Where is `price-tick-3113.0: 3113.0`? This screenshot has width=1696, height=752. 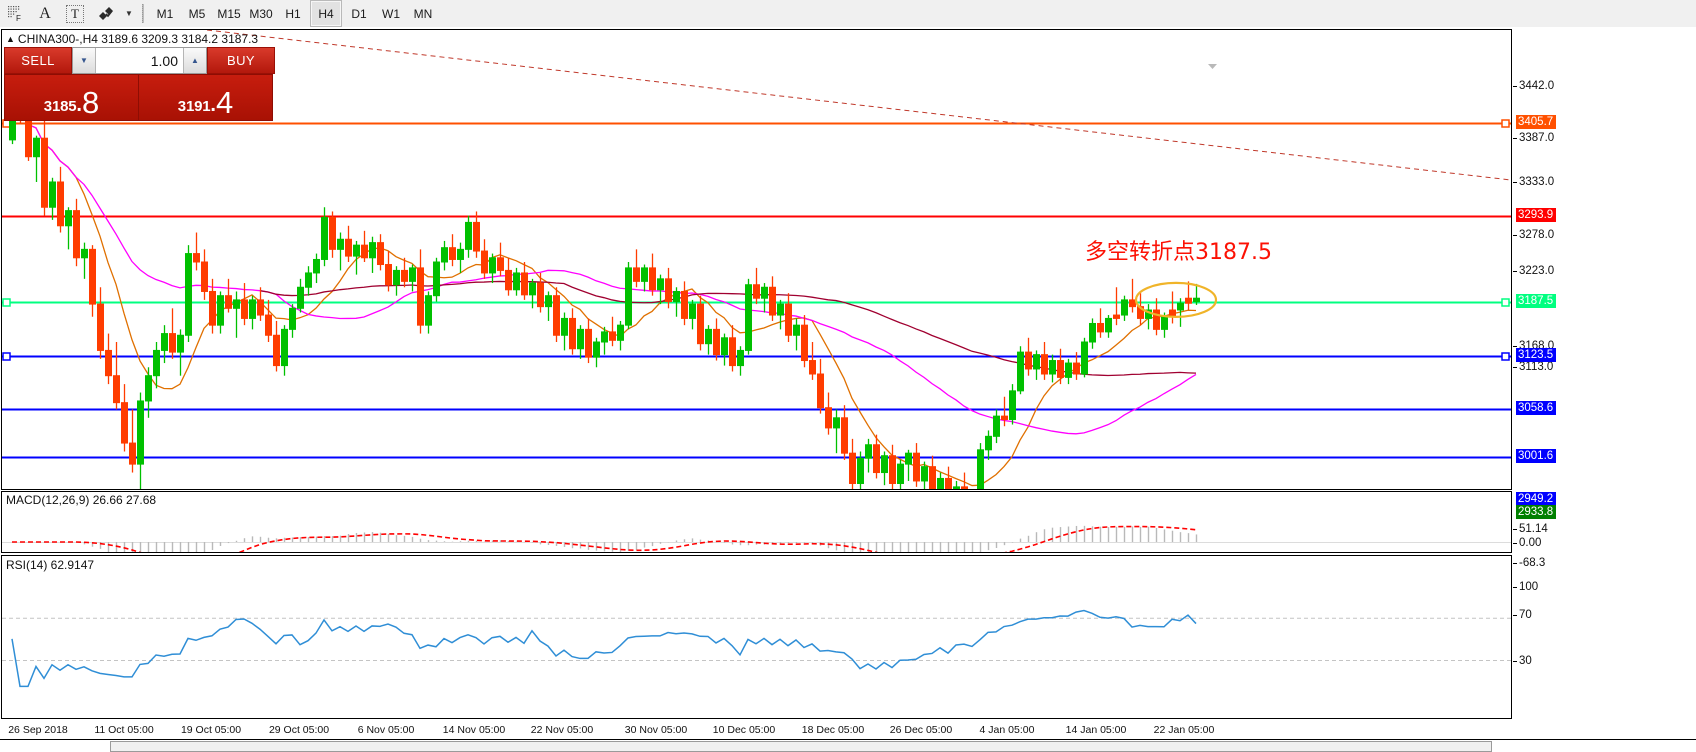 price-tick-3113.0: 3113.0 is located at coordinates (1533, 367).